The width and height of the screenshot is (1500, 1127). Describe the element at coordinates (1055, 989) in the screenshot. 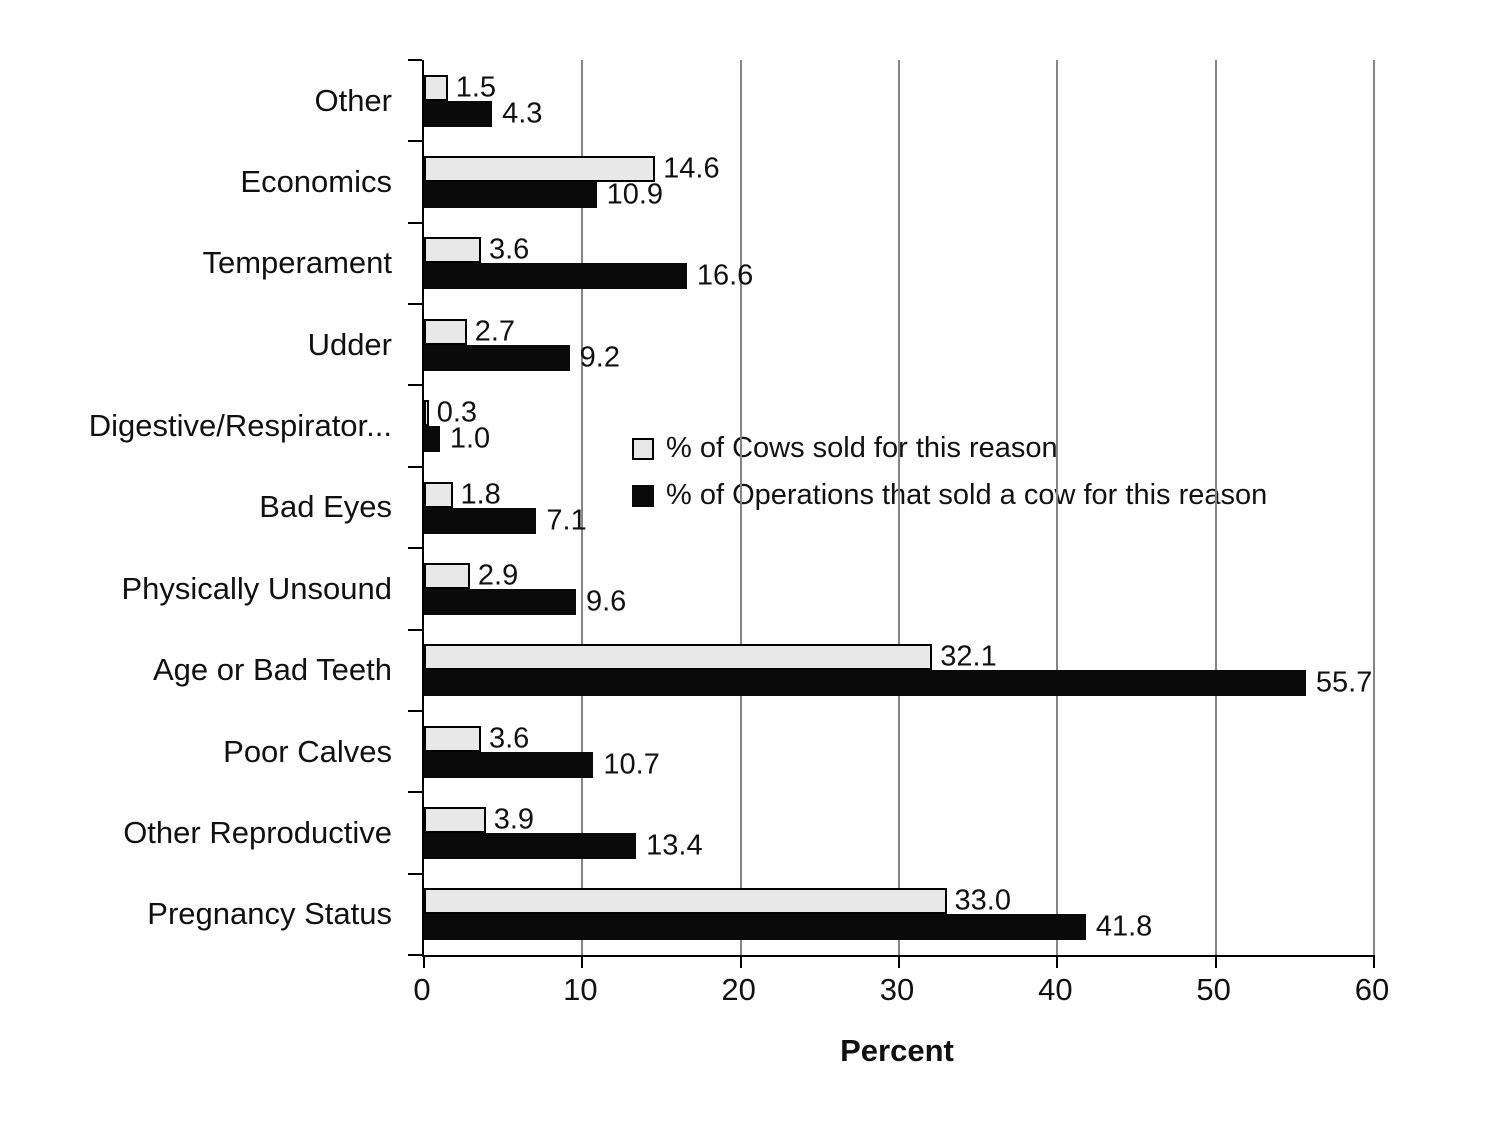

I see `x-tick-label-40: 40` at that location.